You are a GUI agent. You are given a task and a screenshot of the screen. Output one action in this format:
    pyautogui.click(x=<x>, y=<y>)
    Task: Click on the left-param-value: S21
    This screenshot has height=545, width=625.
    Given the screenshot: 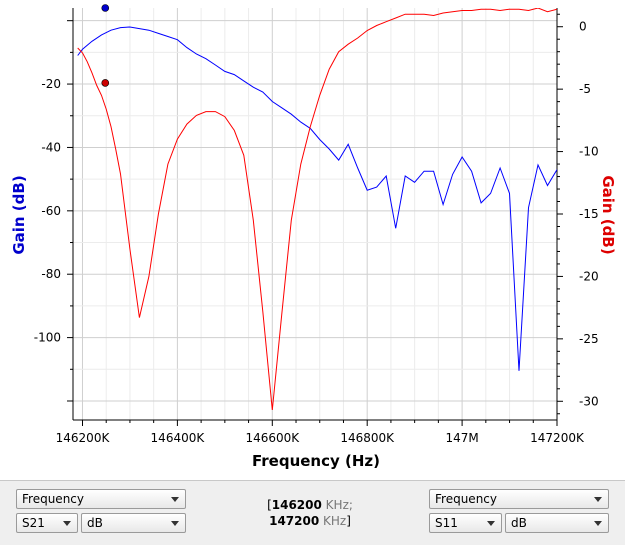 What is the action you would take?
    pyautogui.click(x=33, y=523)
    